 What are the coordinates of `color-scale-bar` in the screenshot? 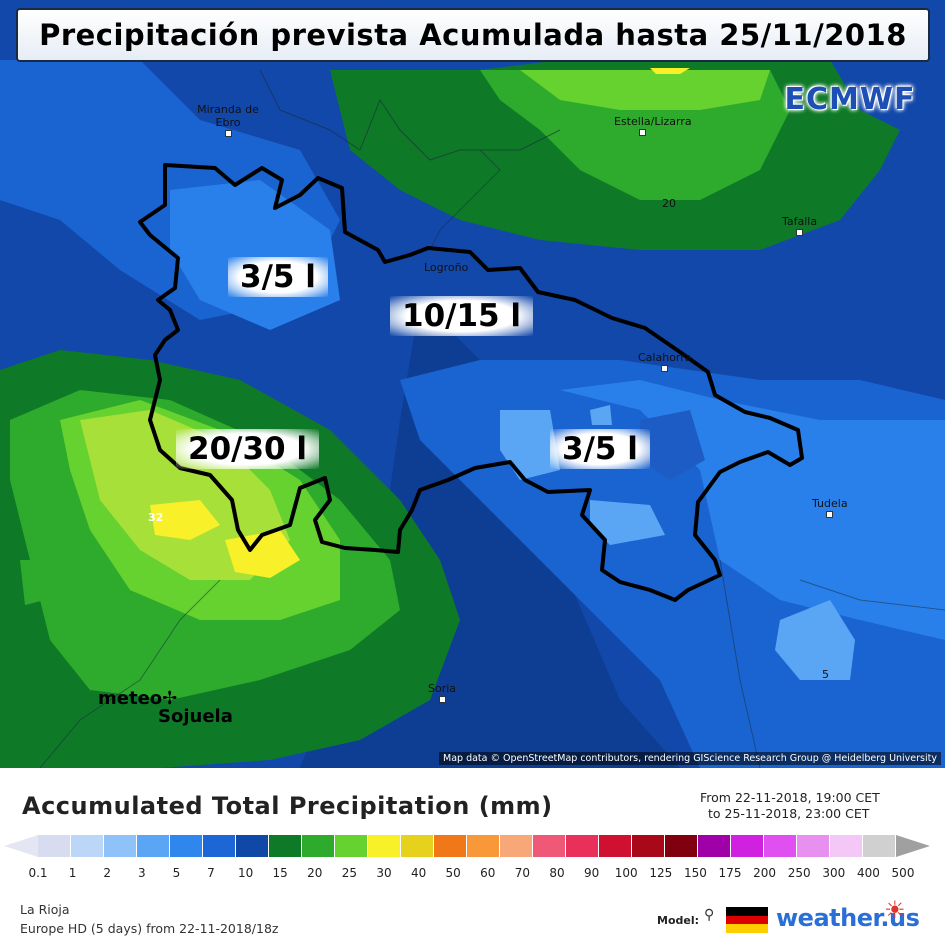 It's located at (467, 846).